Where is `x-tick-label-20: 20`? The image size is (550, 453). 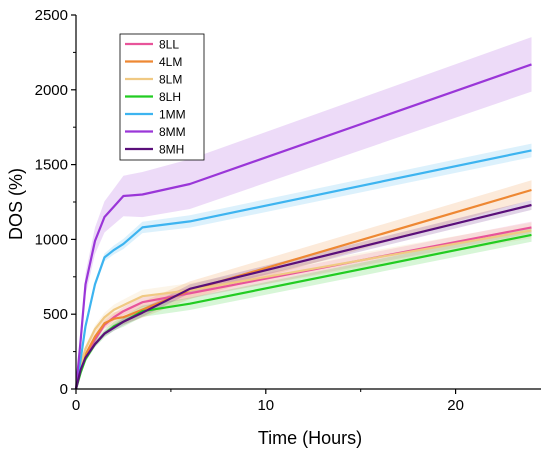
x-tick-label-20: 20 is located at coordinates (455, 405).